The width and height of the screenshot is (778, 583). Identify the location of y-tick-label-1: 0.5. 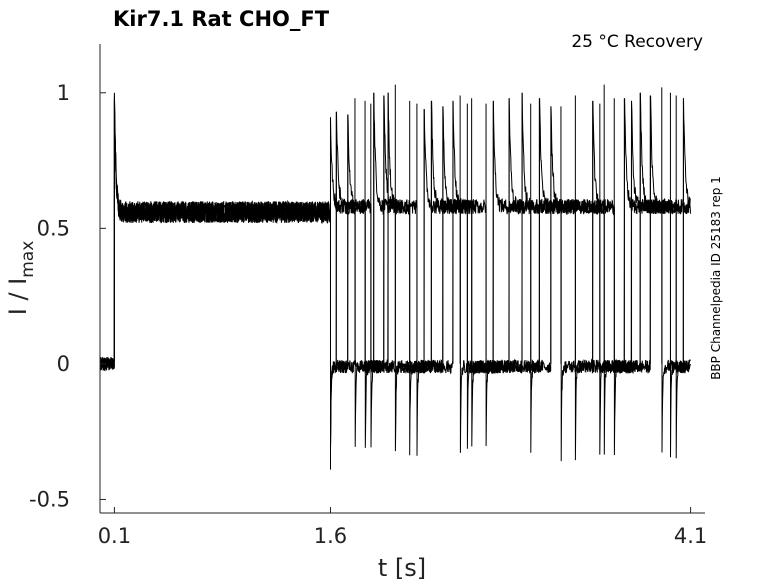
(53, 228).